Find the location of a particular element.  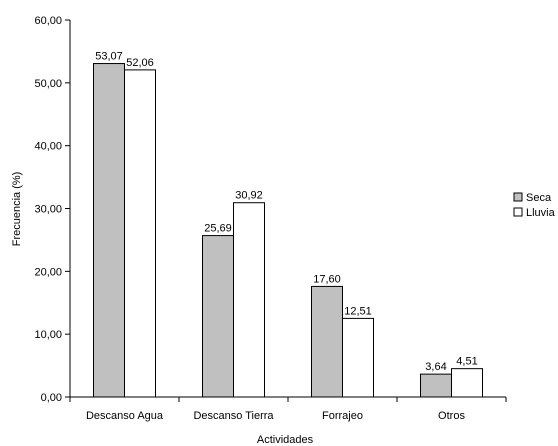

legend-label-seca: Seca is located at coordinates (539, 198).